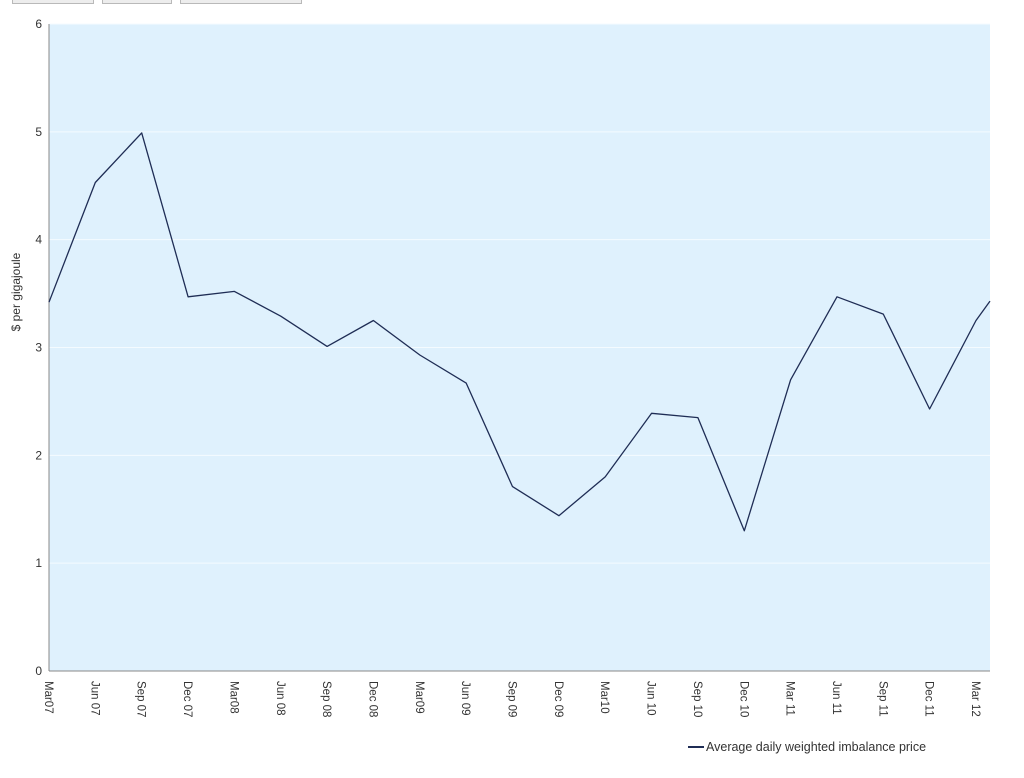 The height and width of the screenshot is (778, 1024). I want to click on x-tick-label: Mar 12, so click(975, 699).